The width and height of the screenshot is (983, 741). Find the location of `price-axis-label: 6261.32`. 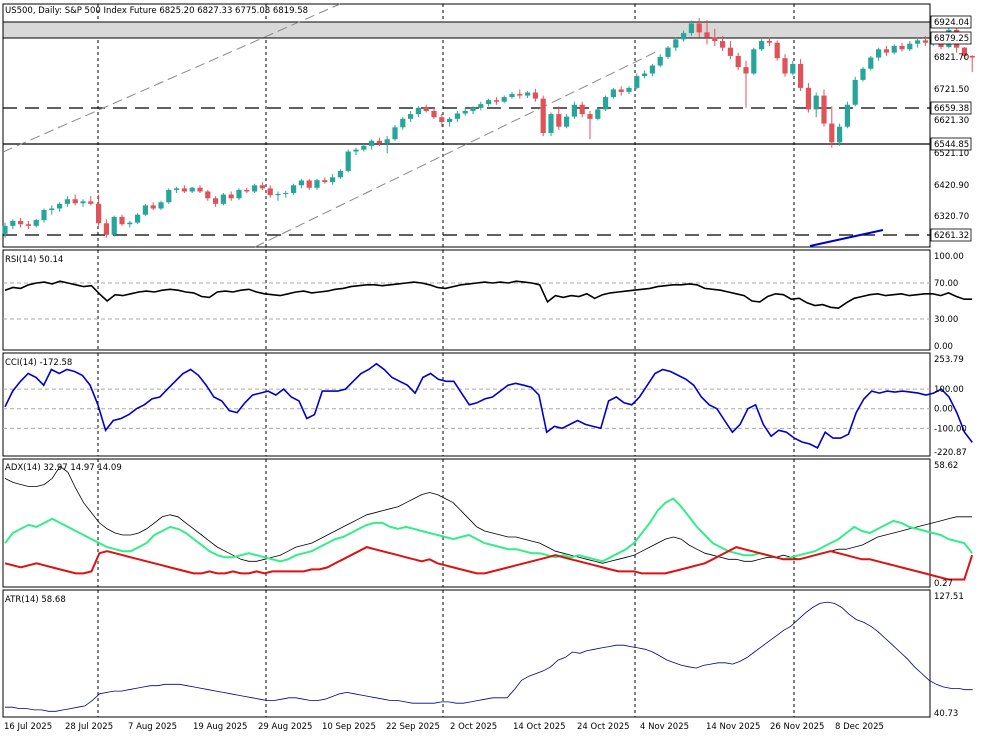

price-axis-label: 6261.32 is located at coordinates (951, 236).